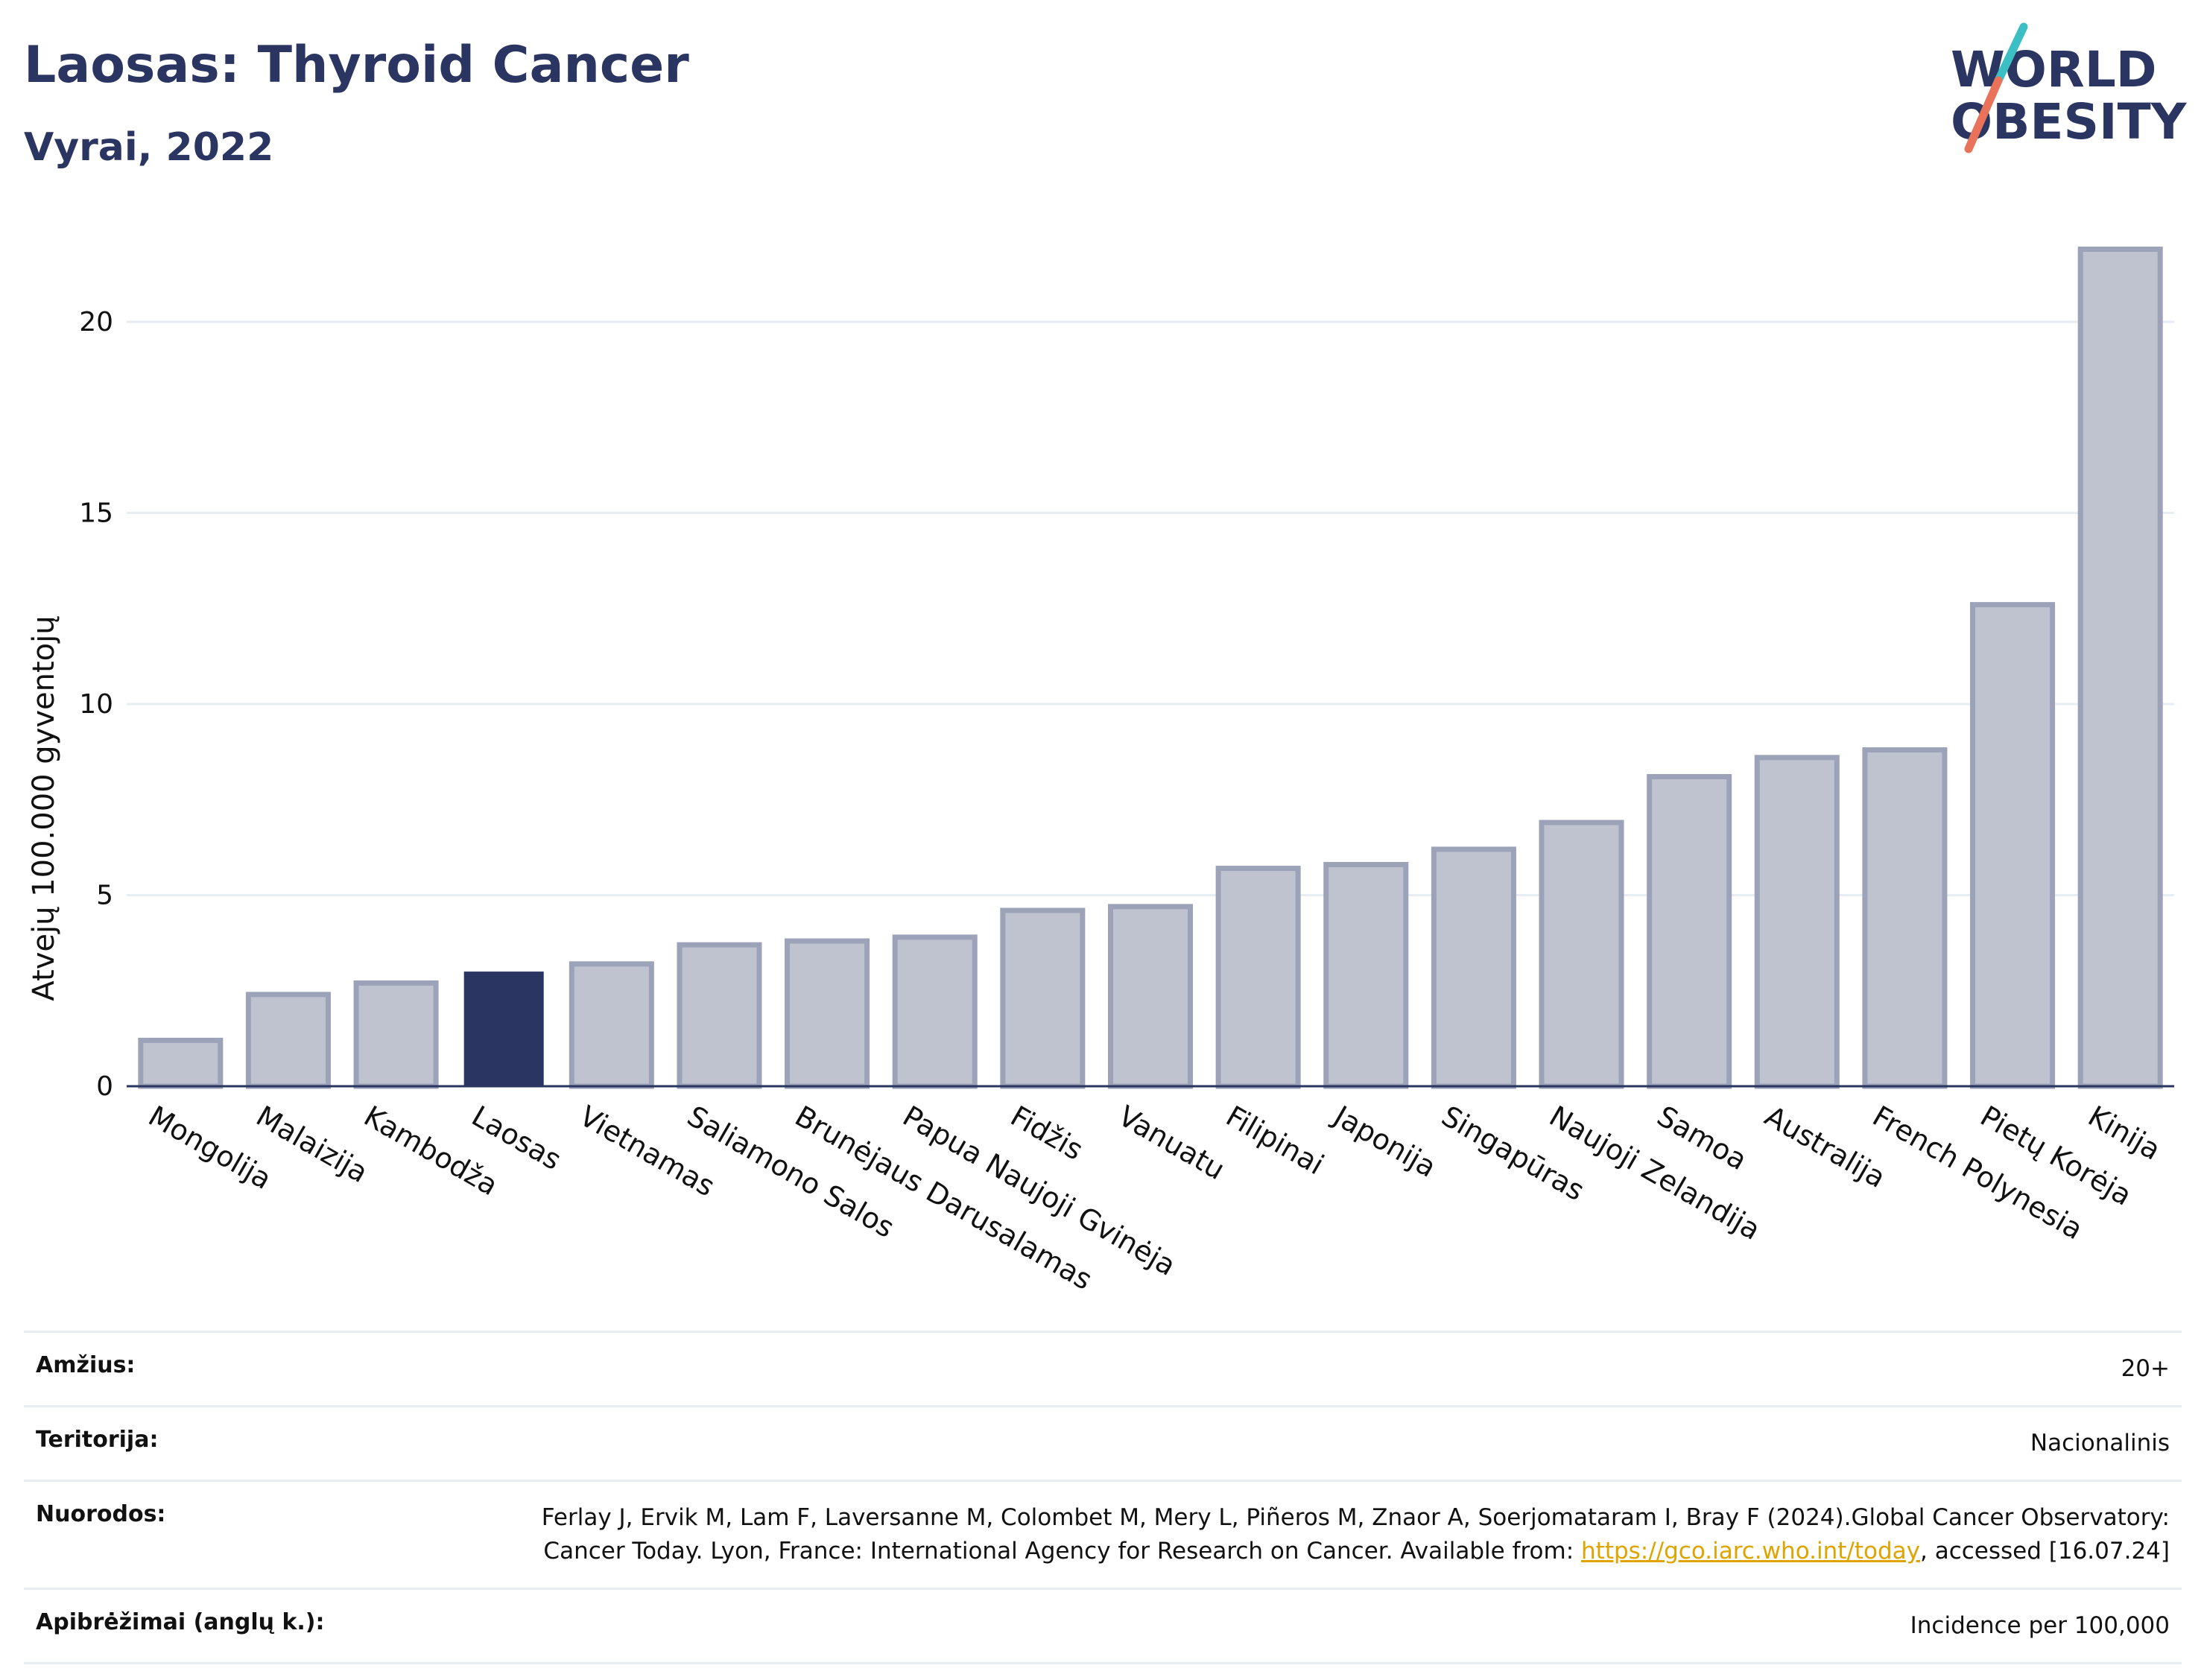  Describe the element at coordinates (2054, 69) in the screenshot. I see `logo-line-world: WORLD` at that location.